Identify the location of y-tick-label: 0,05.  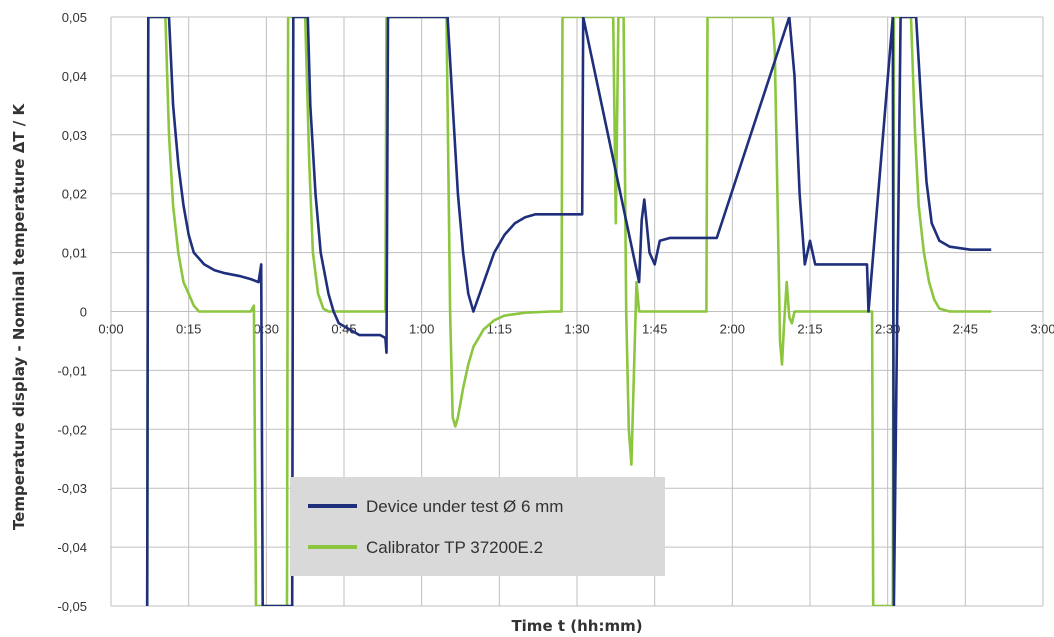
(74, 17).